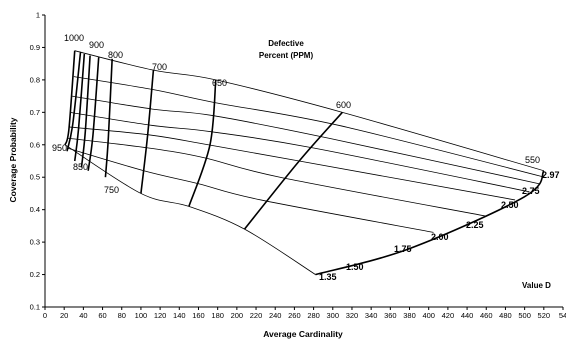 The image size is (566, 341). I want to click on x-tick-label: 140, so click(179, 315).